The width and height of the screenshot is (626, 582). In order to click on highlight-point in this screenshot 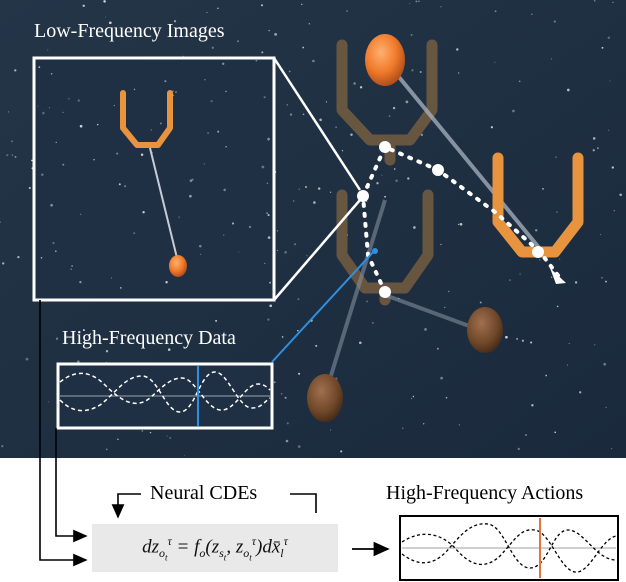, I will do `click(375, 251)`.